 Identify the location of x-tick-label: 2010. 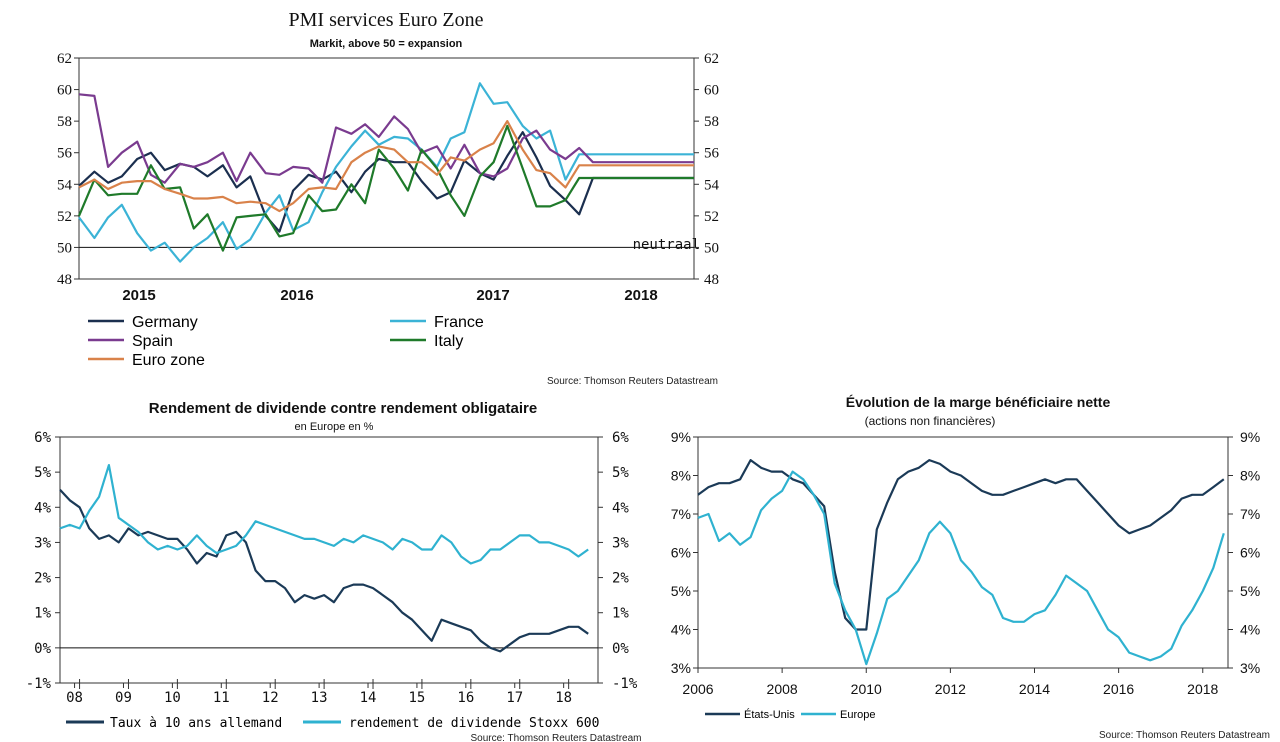
(866, 689).